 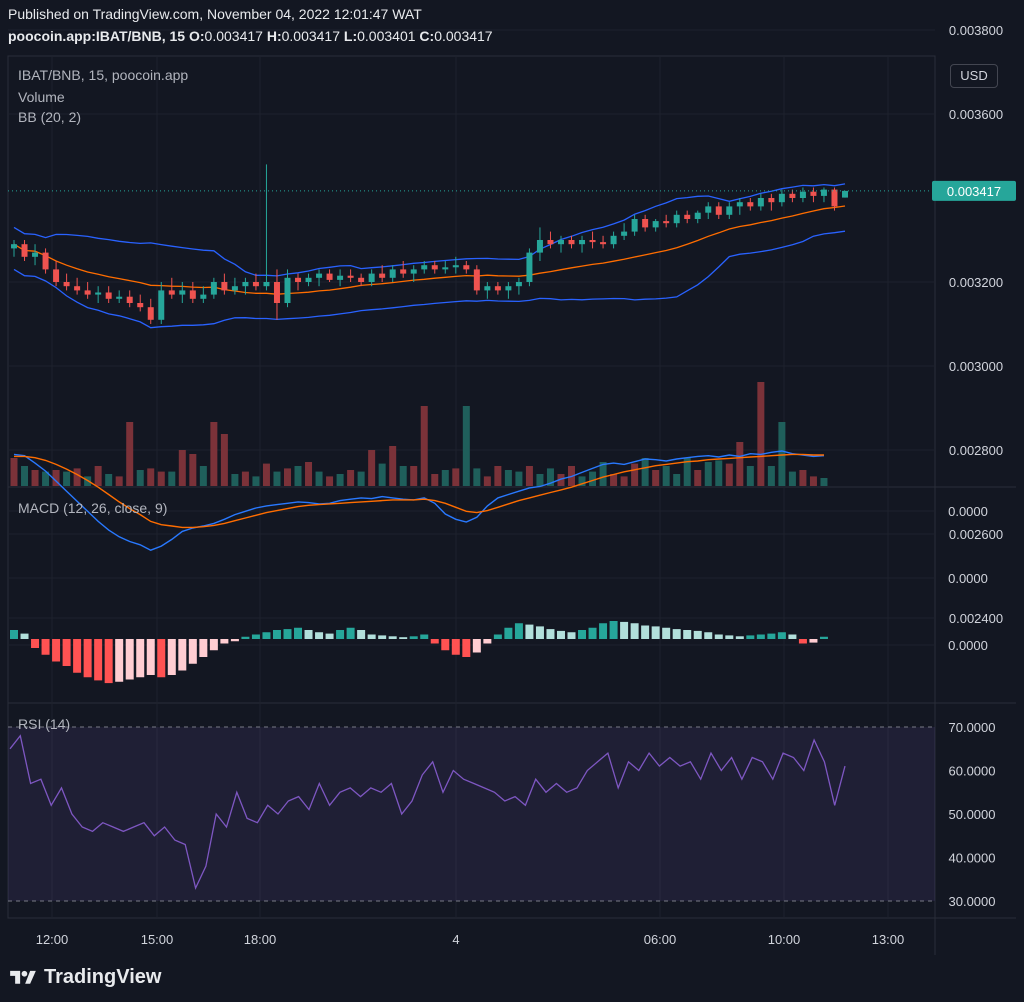 I want to click on legend-title: IBAT/BNB, 15, poocoin.app, so click(x=103, y=75).